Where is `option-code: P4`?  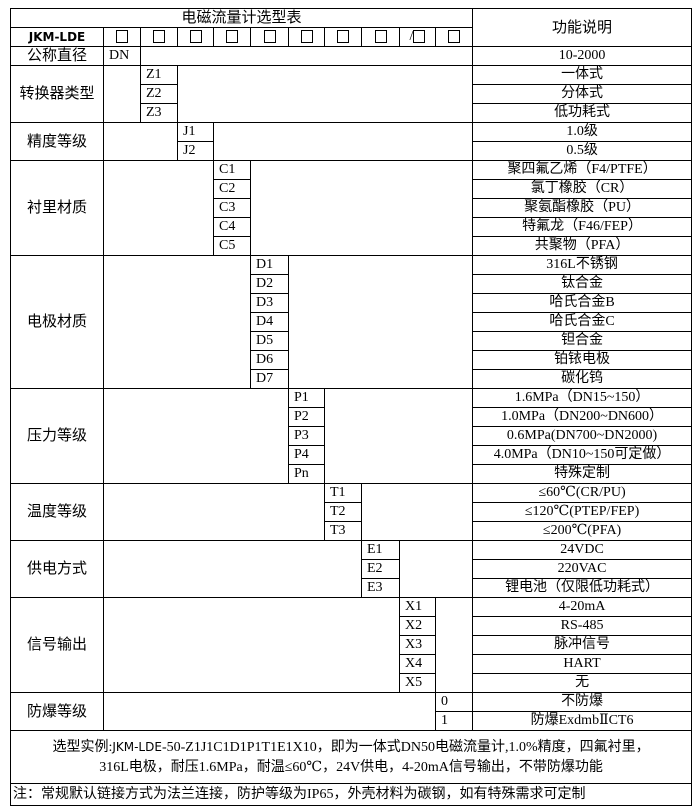 option-code: P4 is located at coordinates (306, 455).